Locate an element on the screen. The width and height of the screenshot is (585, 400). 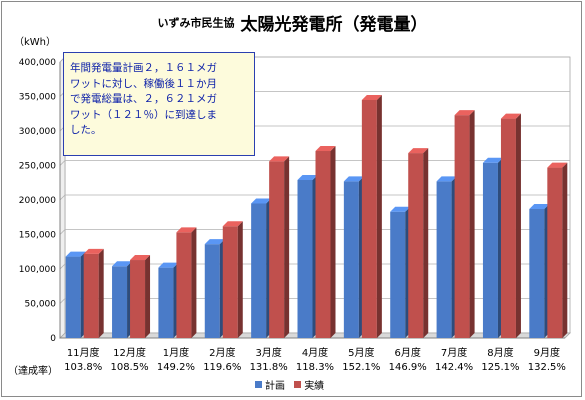
x-tick-label: 5月度 is located at coordinates (361, 352).